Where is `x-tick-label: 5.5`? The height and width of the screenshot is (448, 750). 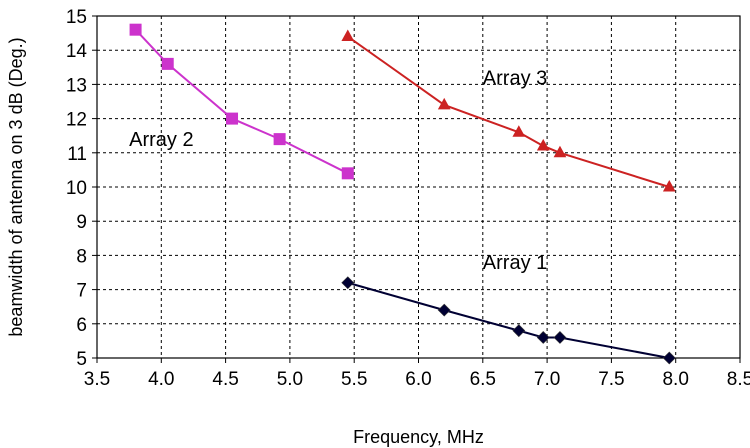 x-tick-label: 5.5 is located at coordinates (354, 379).